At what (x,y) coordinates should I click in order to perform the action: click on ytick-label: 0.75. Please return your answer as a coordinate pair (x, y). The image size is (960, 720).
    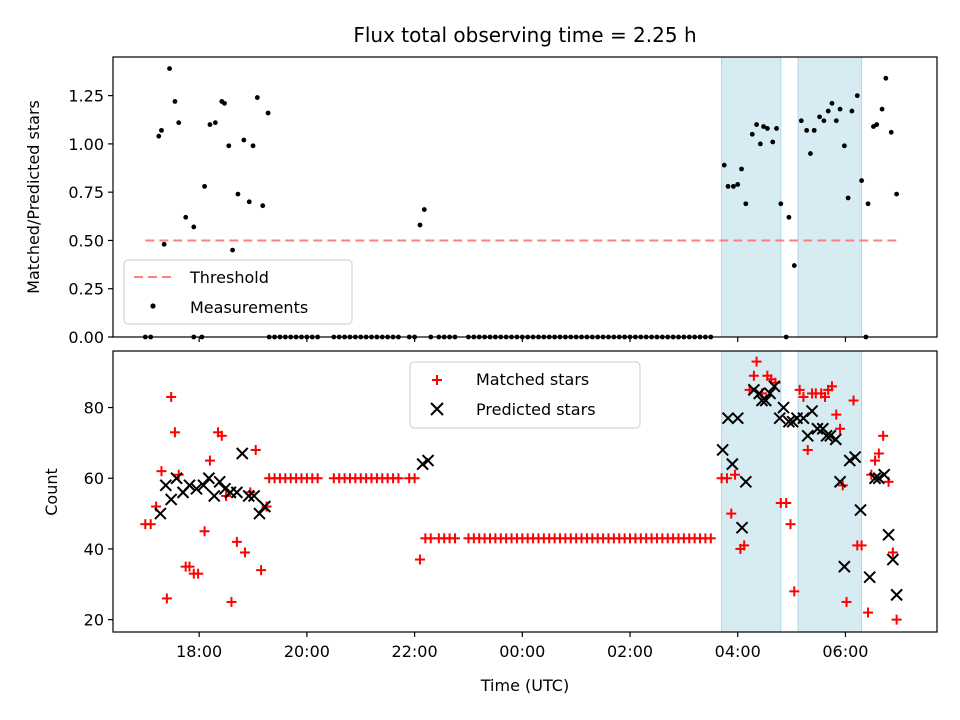
    Looking at the image, I should click on (86, 192).